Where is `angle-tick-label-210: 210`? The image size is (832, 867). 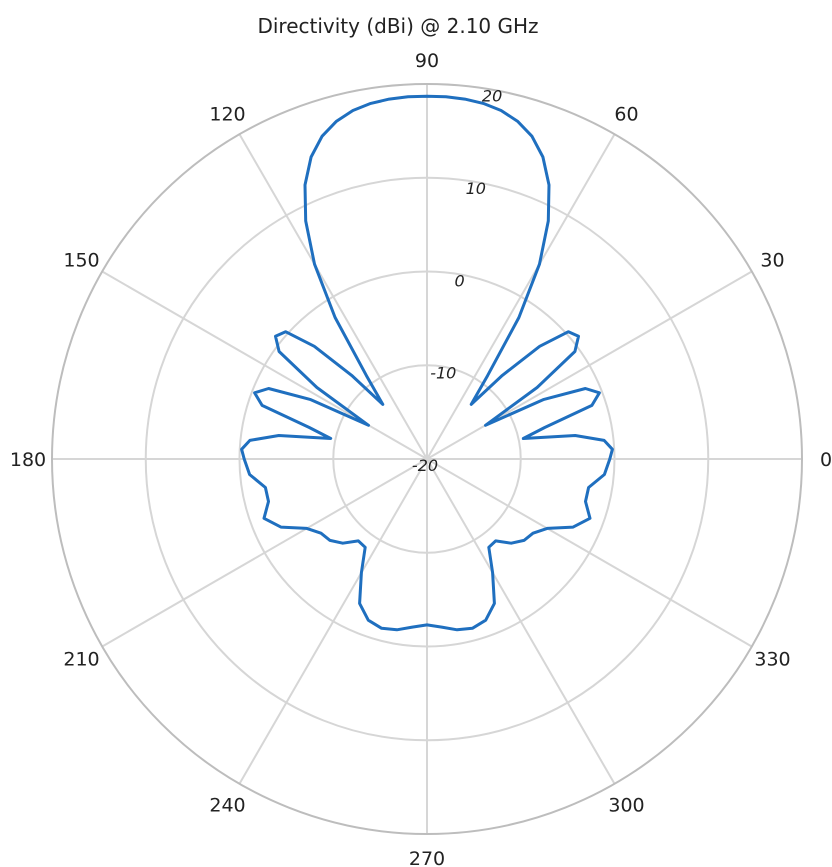
angle-tick-label-210: 210 is located at coordinates (81, 660).